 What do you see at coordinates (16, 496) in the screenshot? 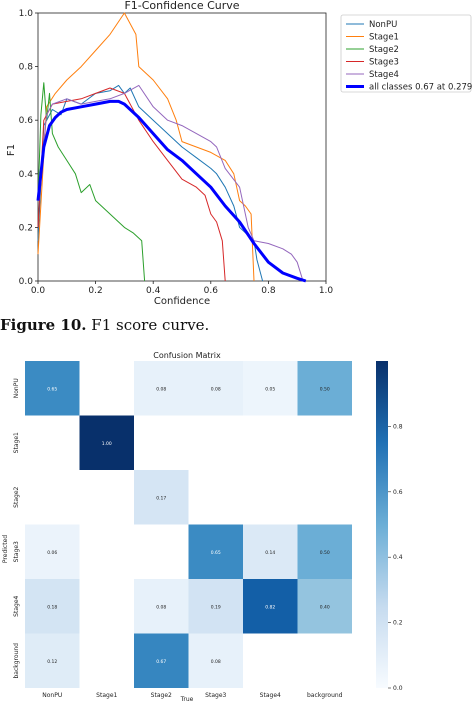
I see `cm-y-tick-label: Stage2` at bounding box center [16, 496].